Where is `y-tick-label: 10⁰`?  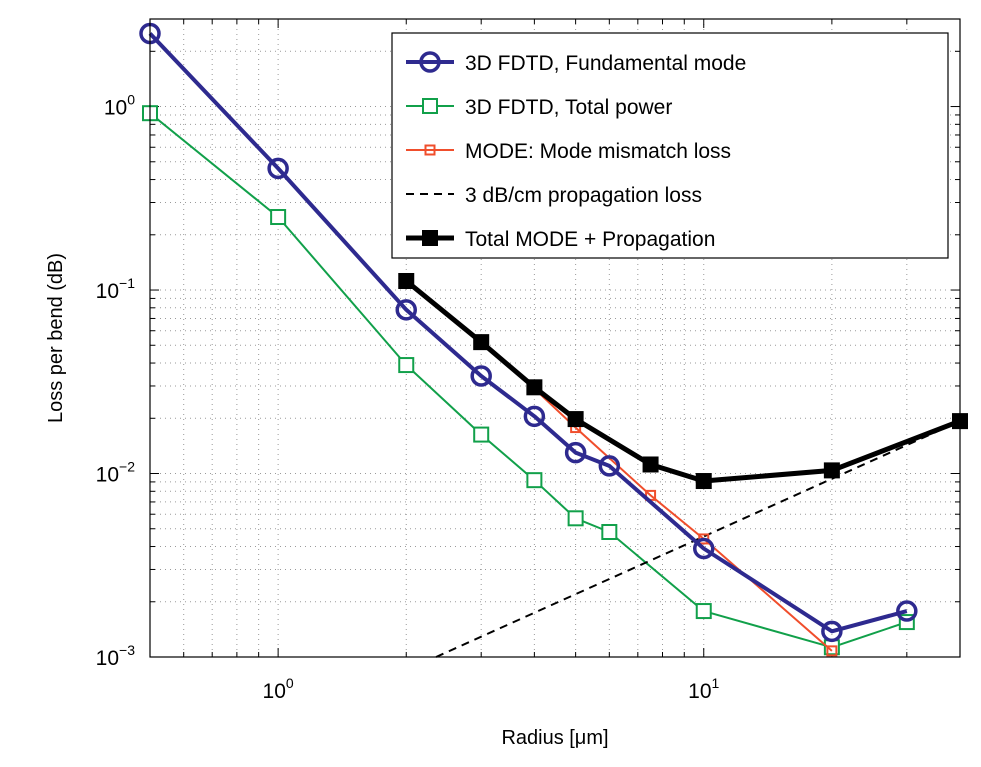
y-tick-label: 10⁰ is located at coordinates (119, 106).